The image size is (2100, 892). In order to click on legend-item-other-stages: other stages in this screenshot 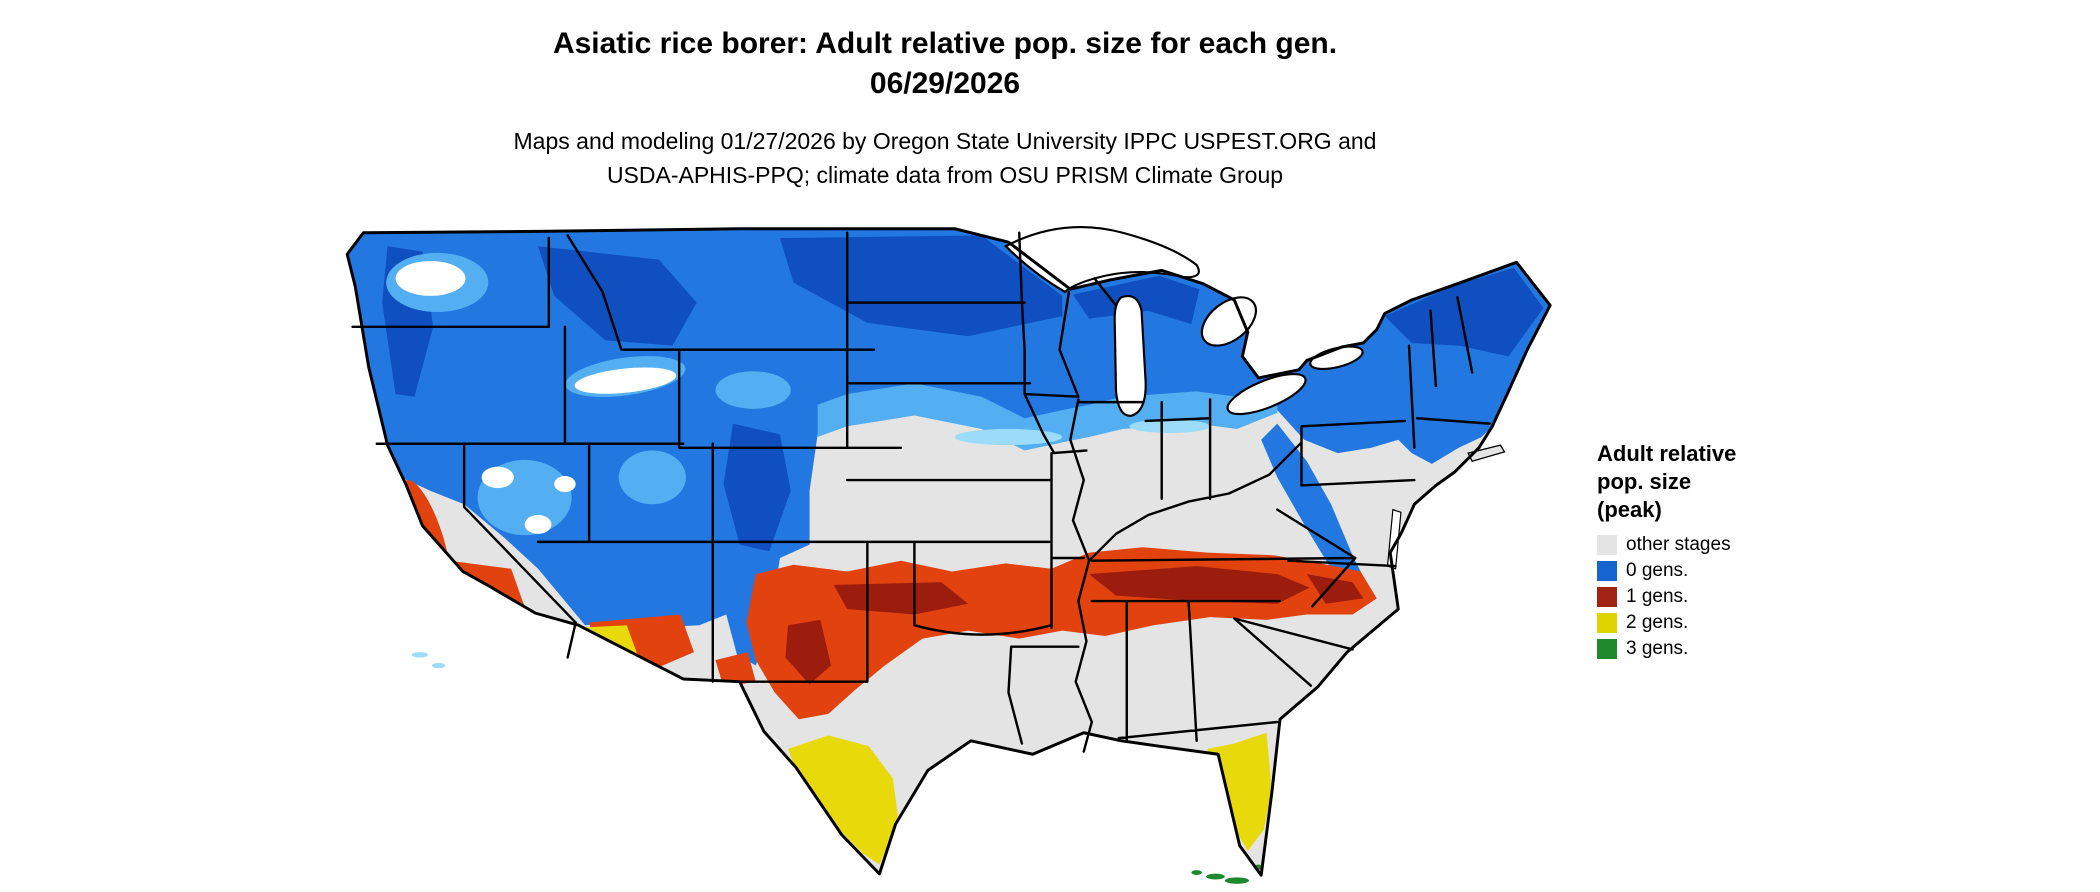, I will do `click(1666, 545)`.